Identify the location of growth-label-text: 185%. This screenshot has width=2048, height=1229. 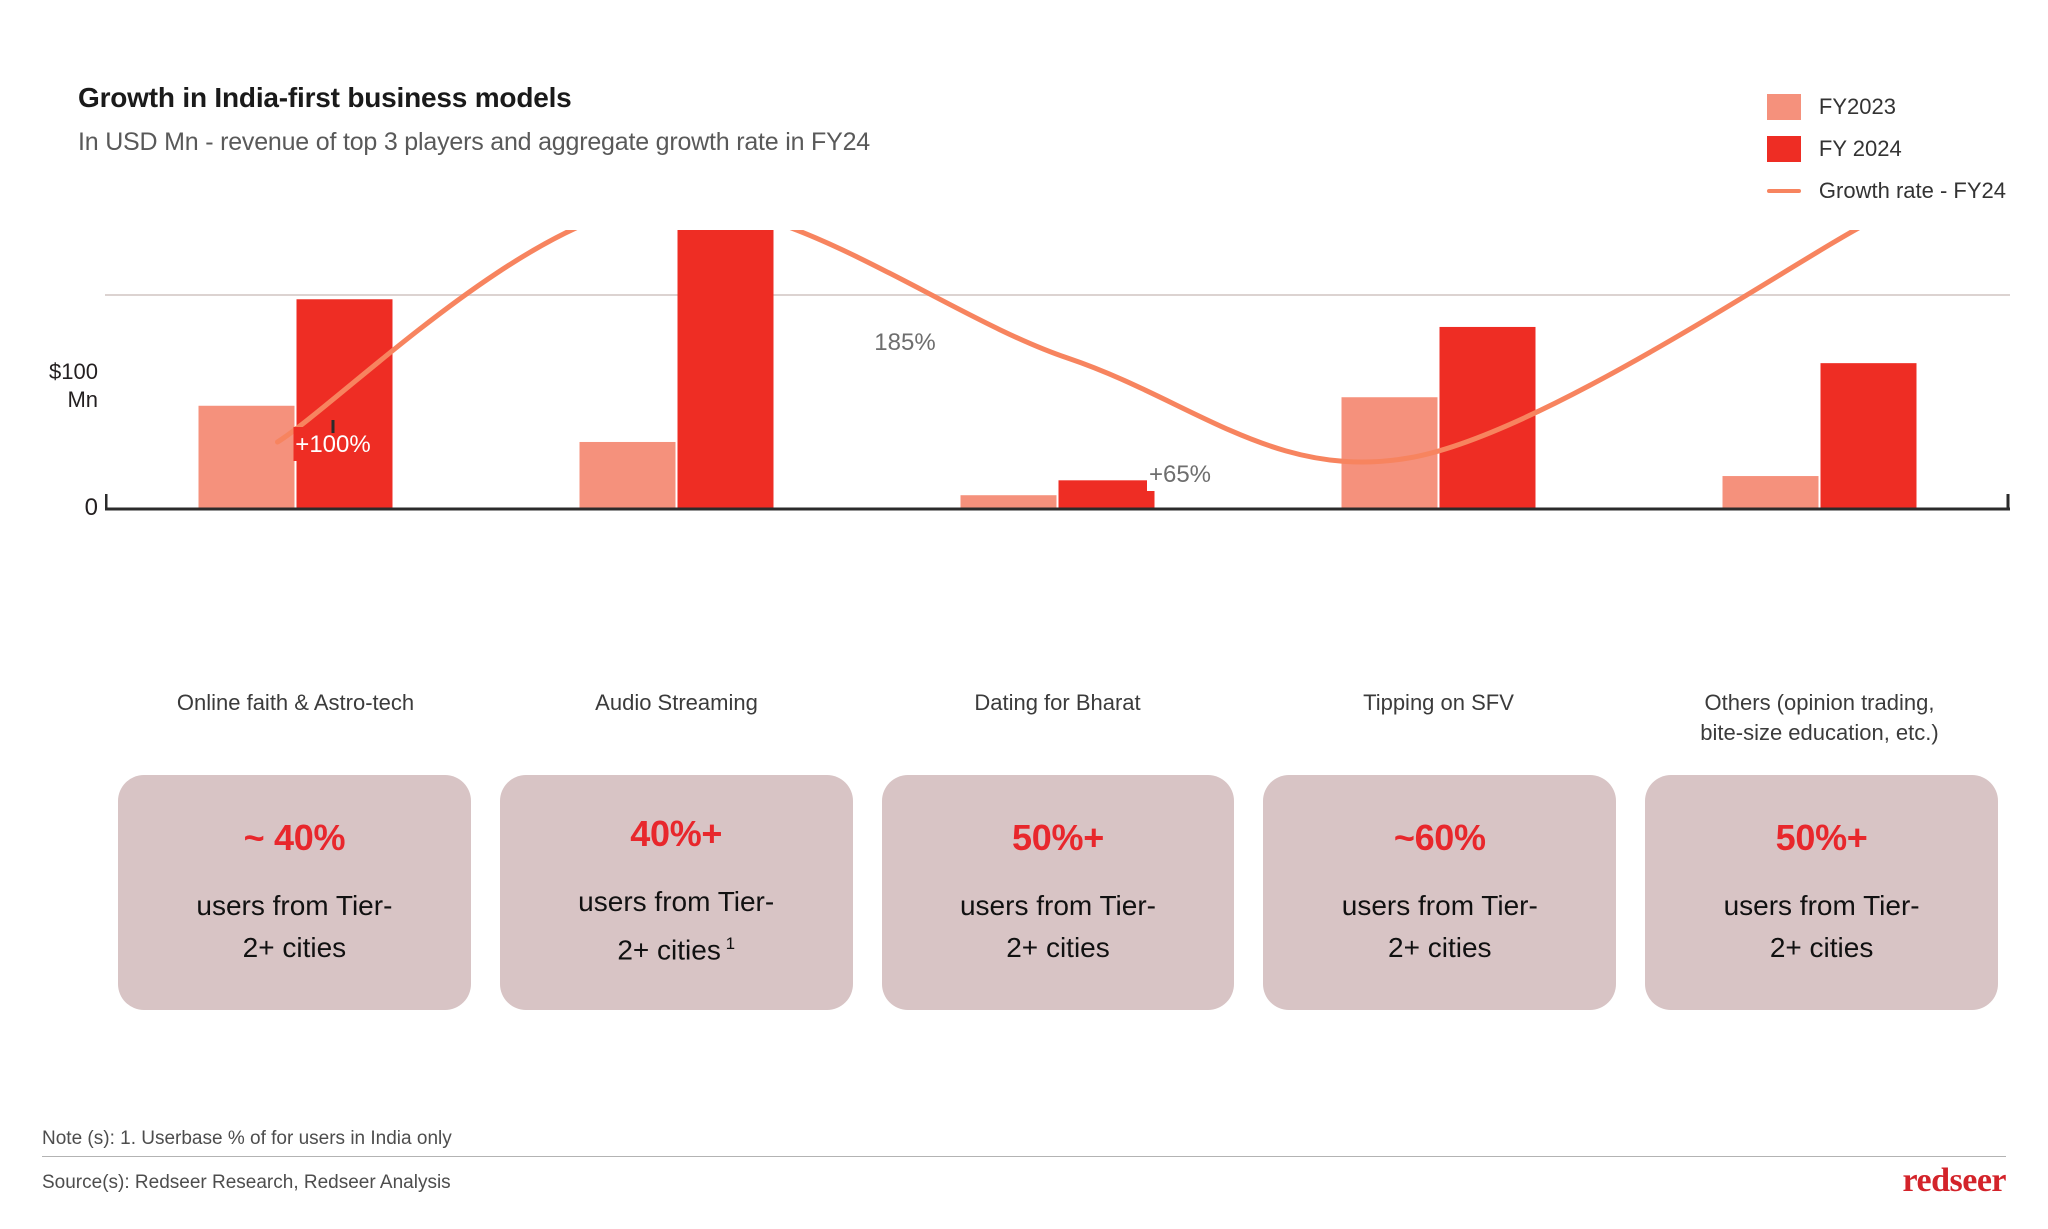
(904, 342).